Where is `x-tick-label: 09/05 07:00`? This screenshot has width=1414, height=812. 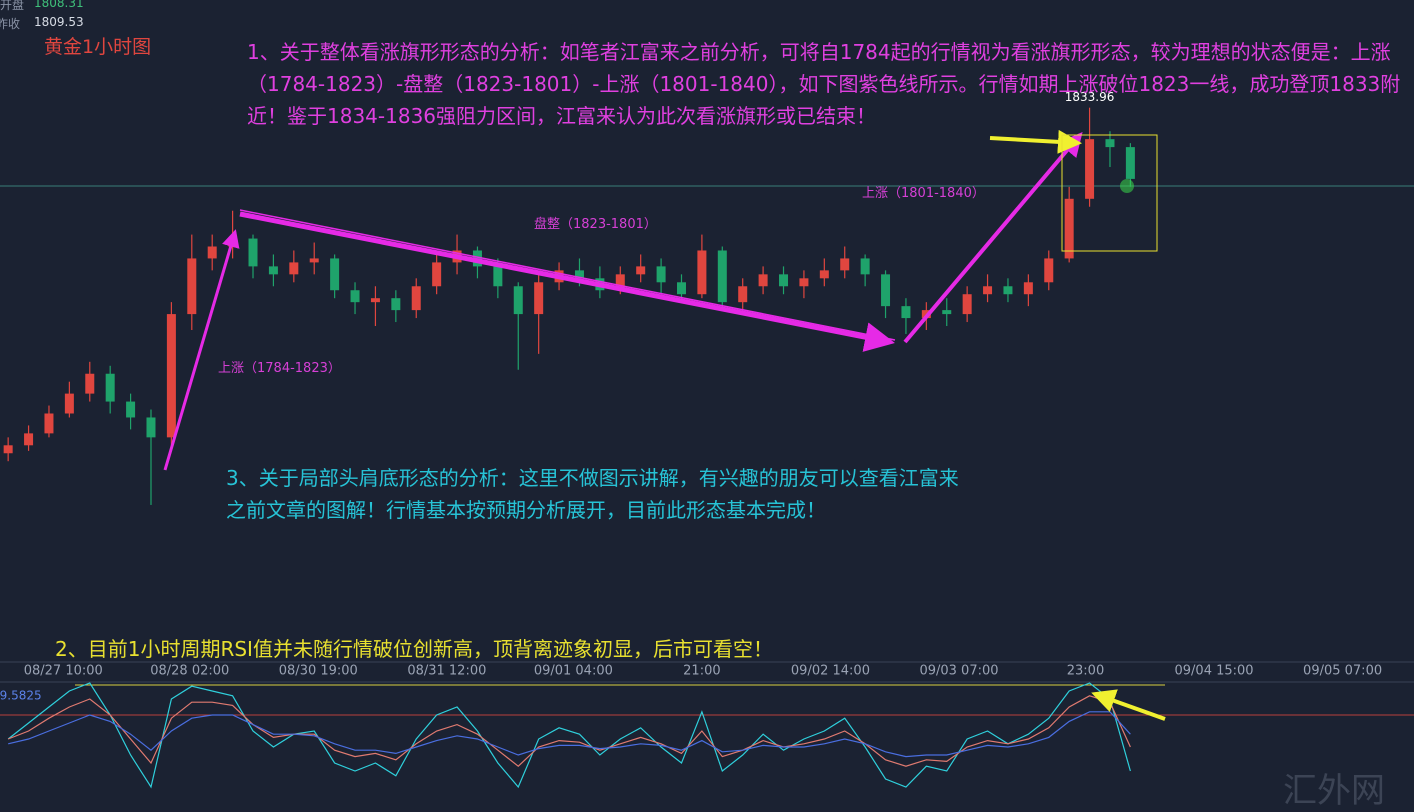
x-tick-label: 09/05 07:00 is located at coordinates (1342, 671).